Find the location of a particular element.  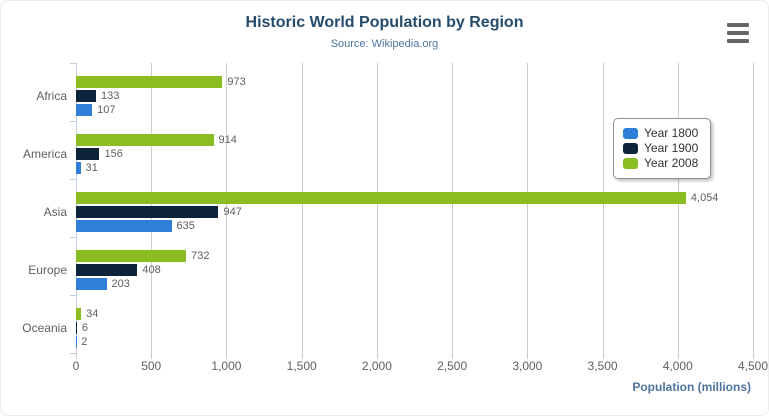

bar-oceania-year-1900 is located at coordinates (76, 328).